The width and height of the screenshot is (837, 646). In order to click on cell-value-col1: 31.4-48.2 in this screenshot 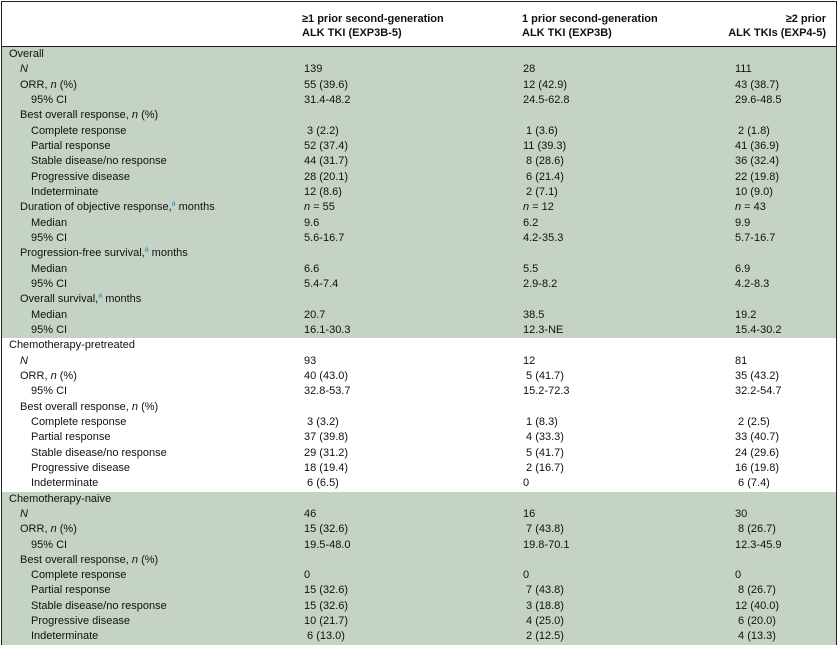, I will do `click(327, 99)`.